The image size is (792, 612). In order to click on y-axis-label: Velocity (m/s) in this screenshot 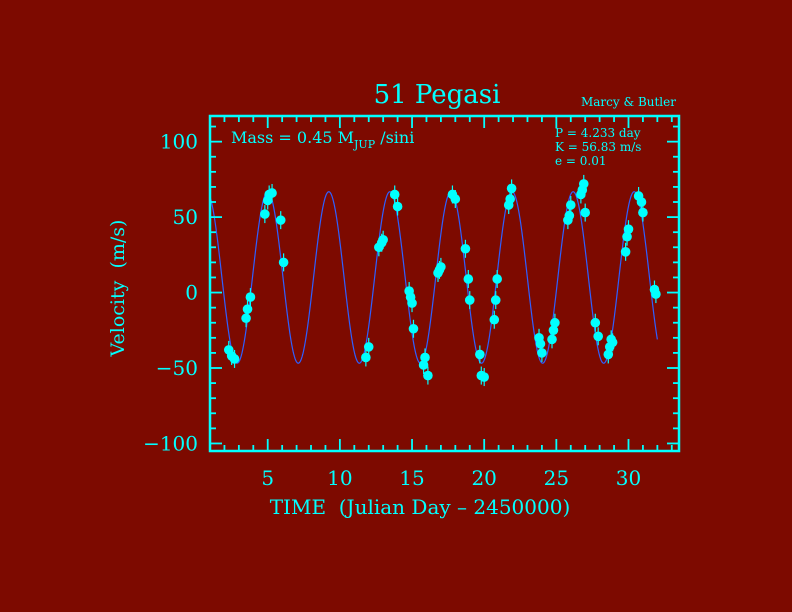, I will do `click(118, 289)`.